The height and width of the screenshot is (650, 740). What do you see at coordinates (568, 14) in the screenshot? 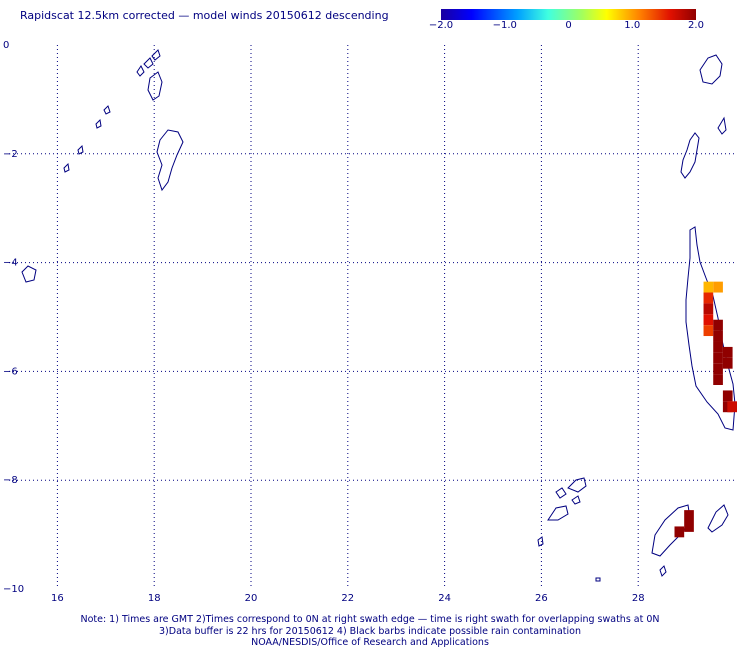
I see `colorbar` at bounding box center [568, 14].